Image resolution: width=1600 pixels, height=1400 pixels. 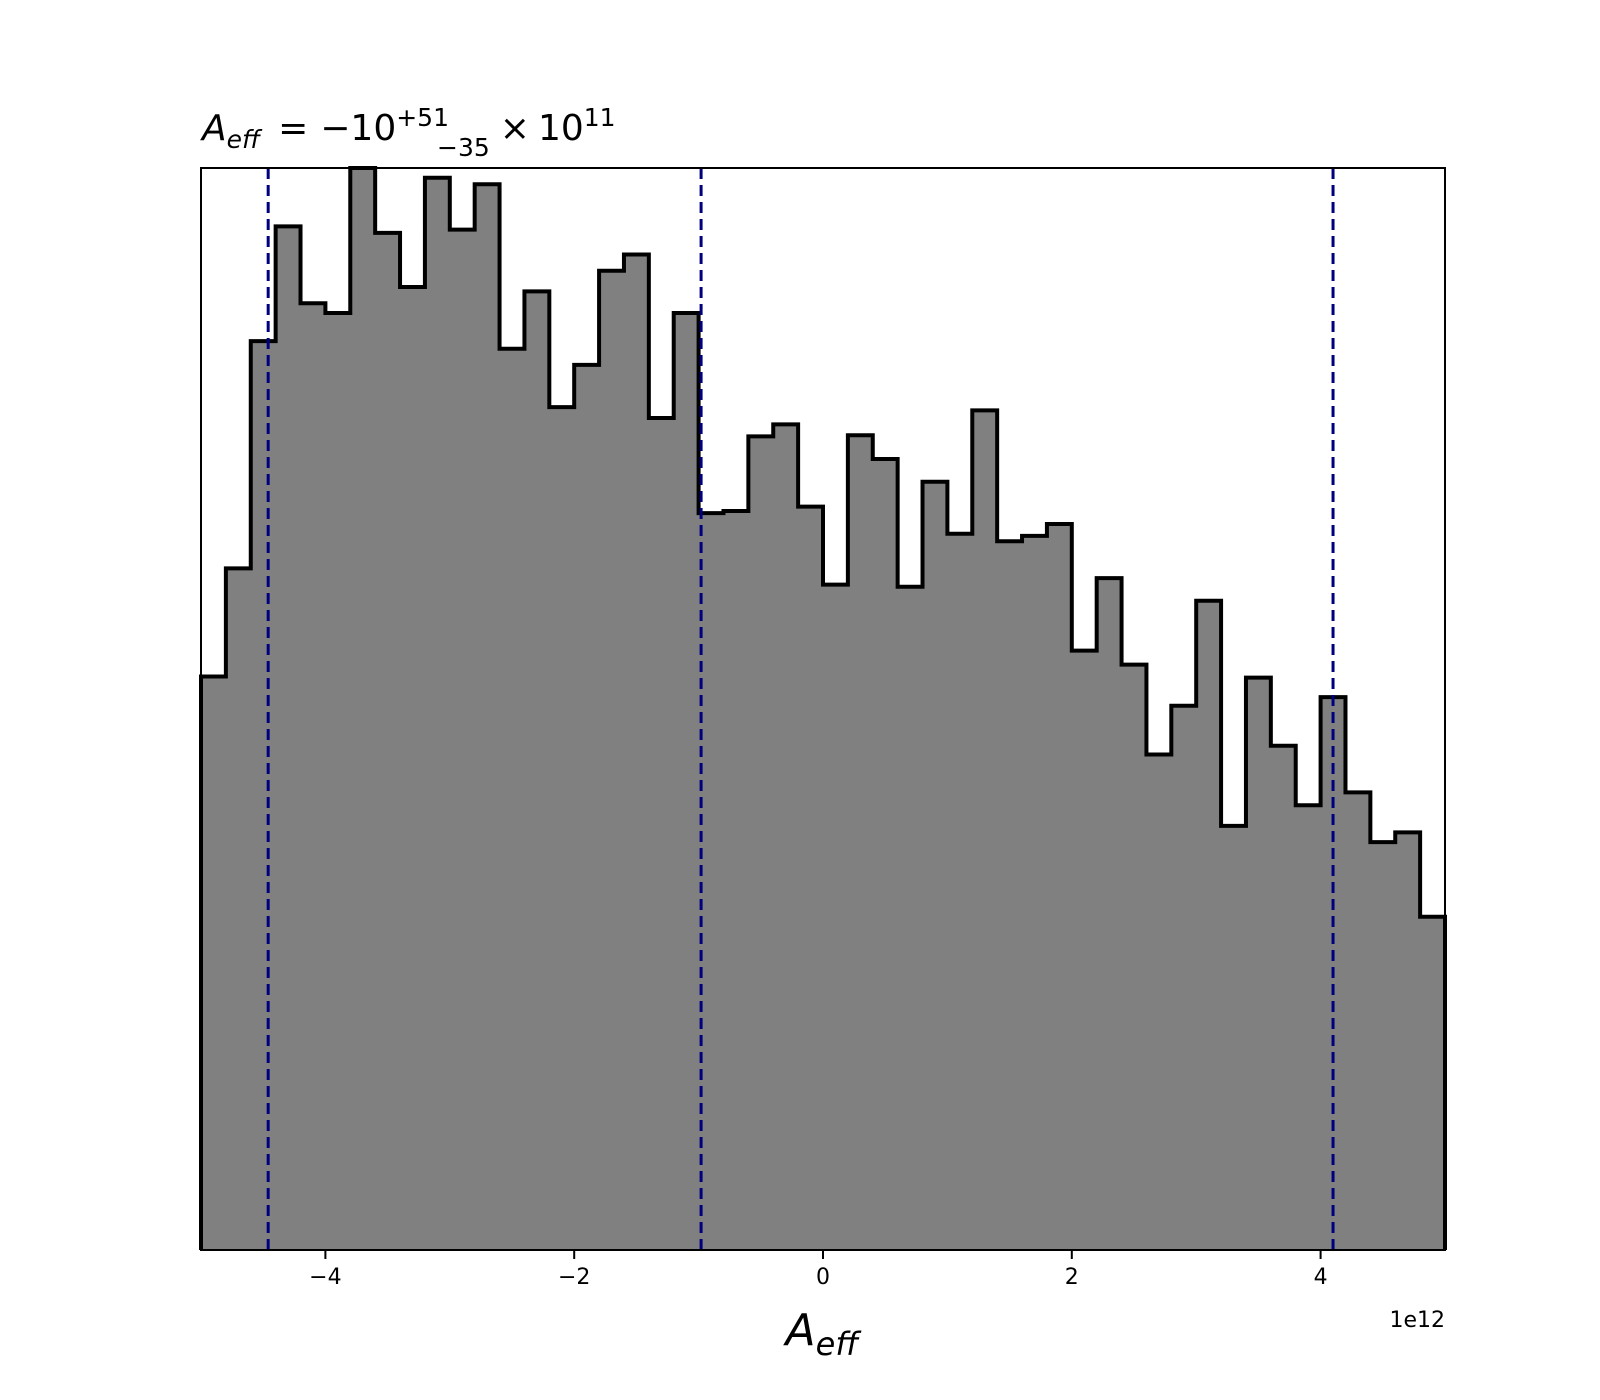 I want to click on title-equals: =, so click(x=293, y=128).